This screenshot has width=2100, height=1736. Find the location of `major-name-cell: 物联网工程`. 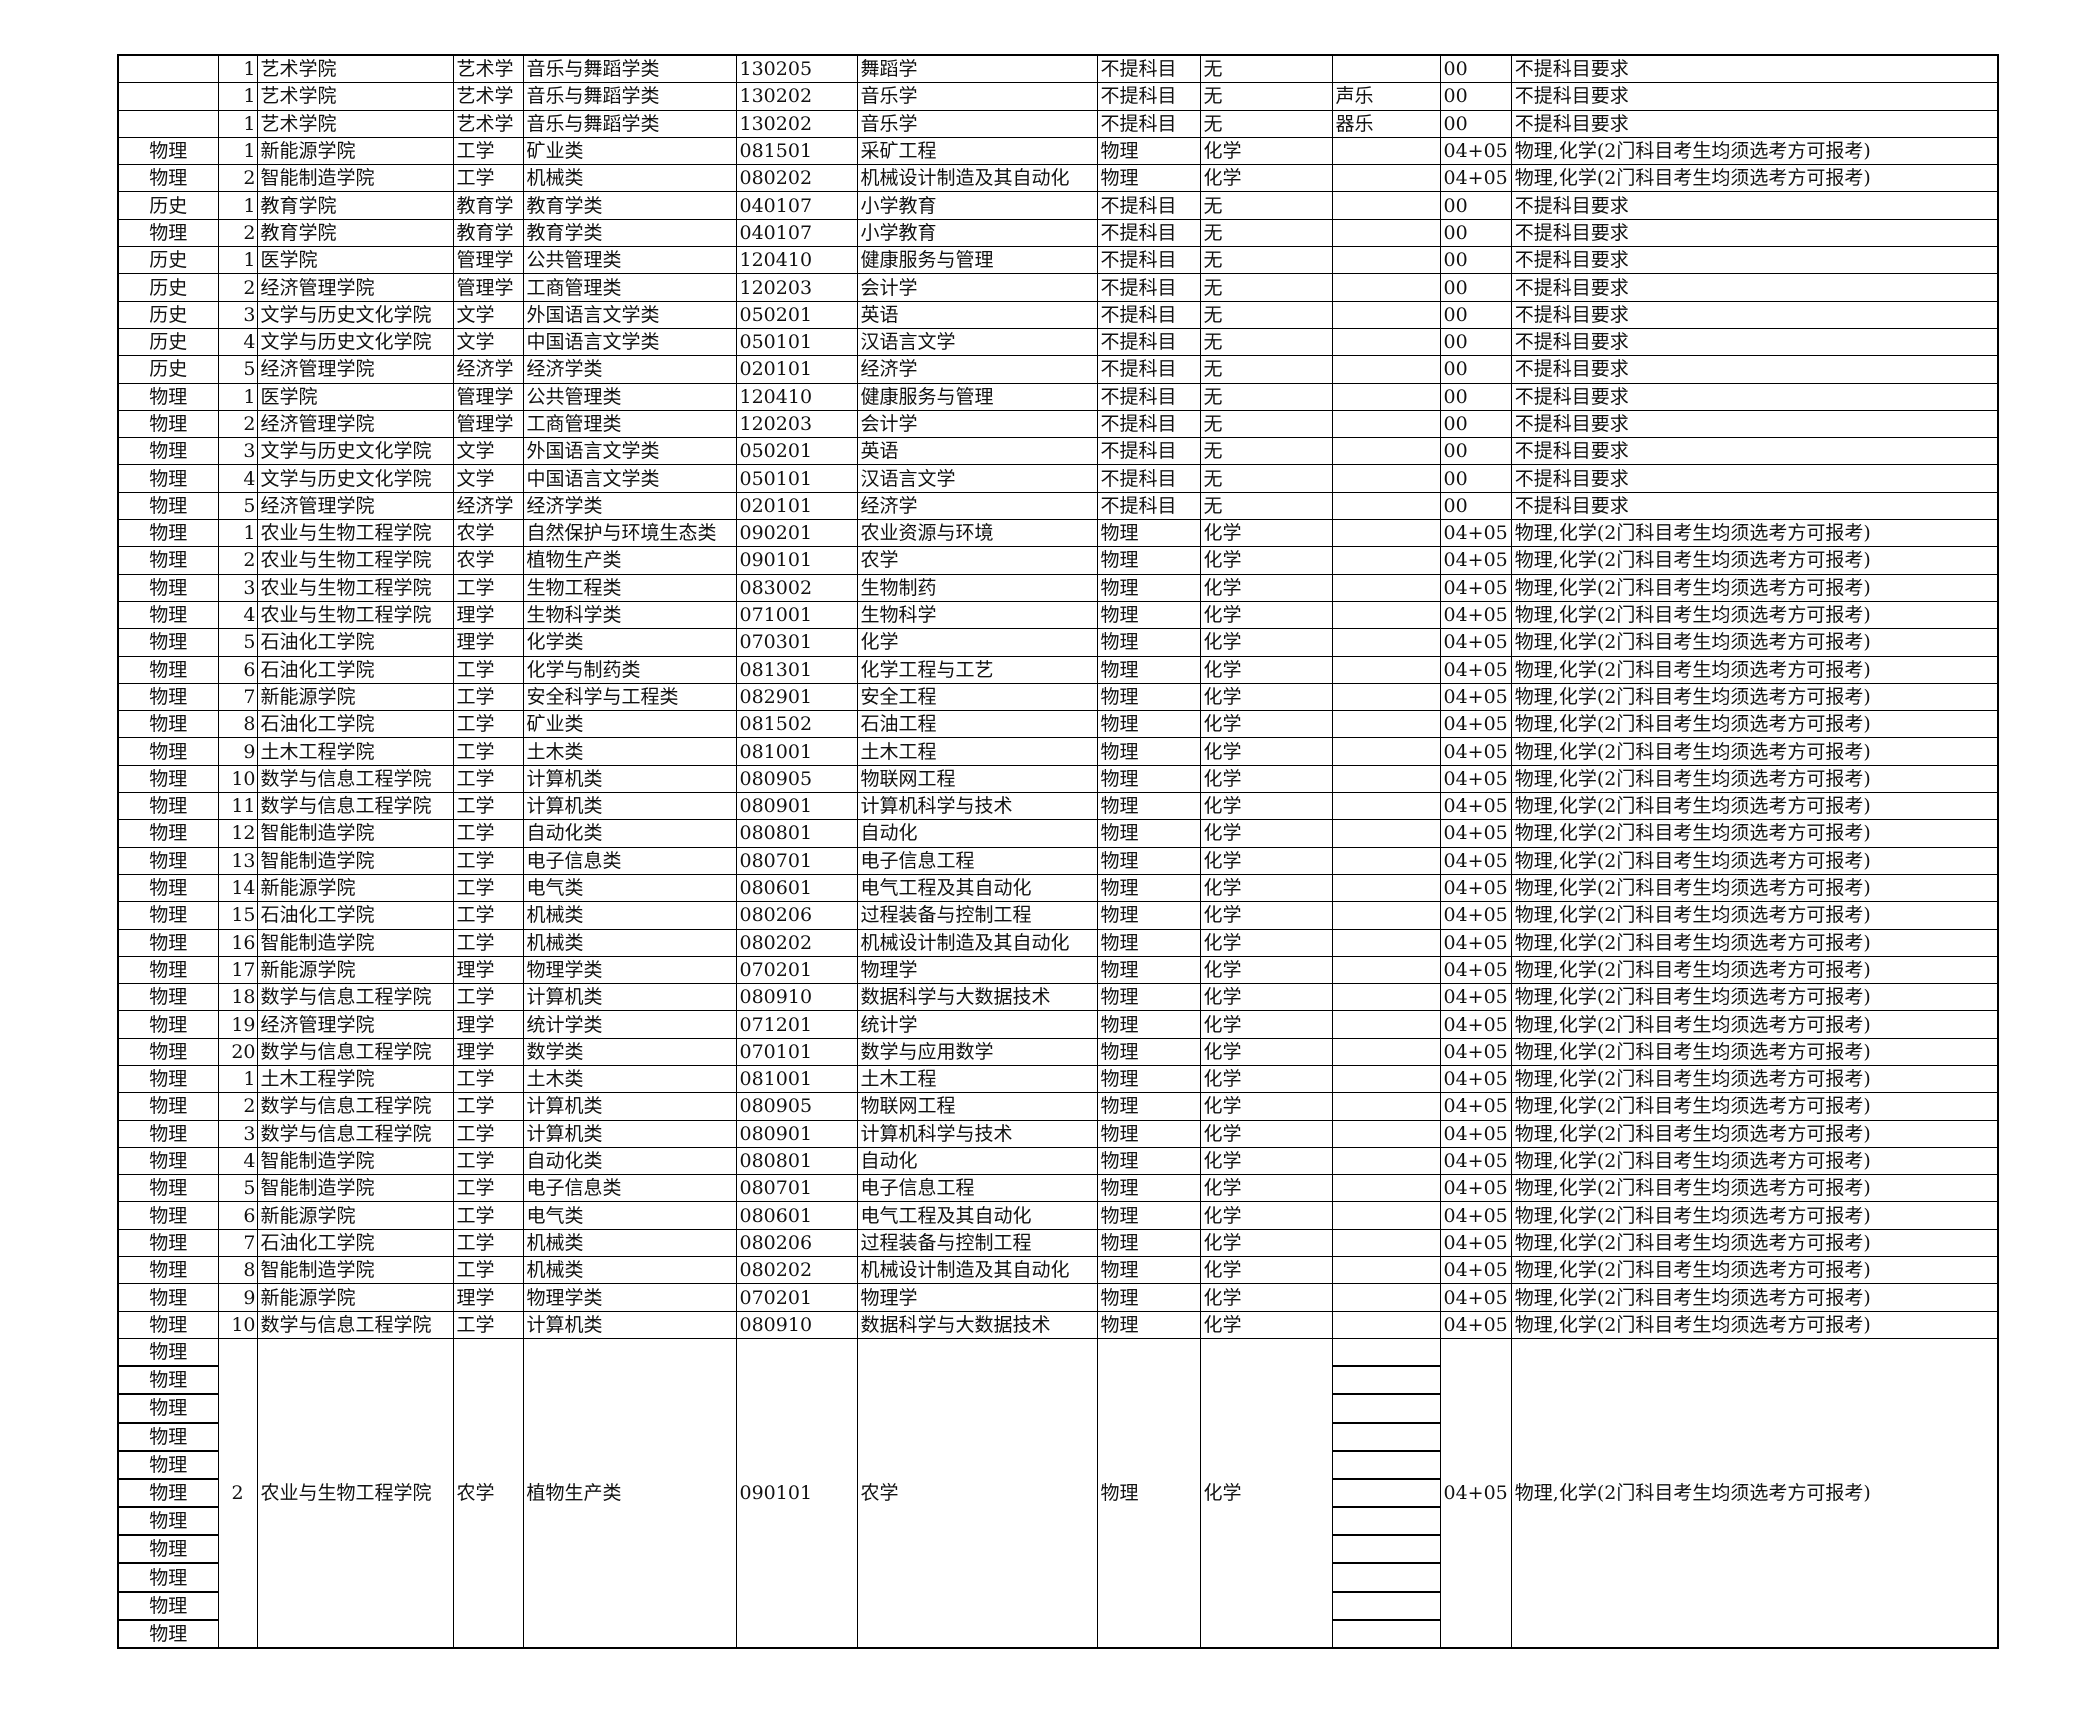

major-name-cell: 物联网工程 is located at coordinates (977, 1106).